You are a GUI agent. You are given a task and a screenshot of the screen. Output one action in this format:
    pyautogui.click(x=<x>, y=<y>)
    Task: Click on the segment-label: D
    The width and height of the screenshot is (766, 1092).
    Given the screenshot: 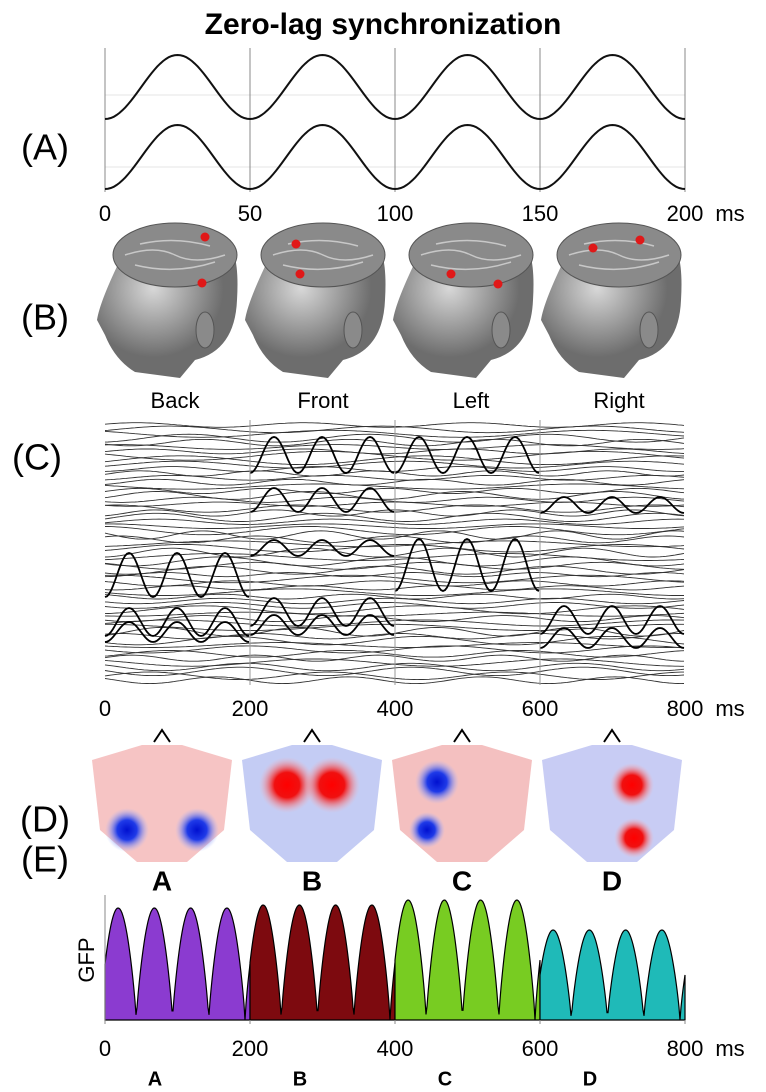 What is the action you would take?
    pyautogui.click(x=590, y=1079)
    